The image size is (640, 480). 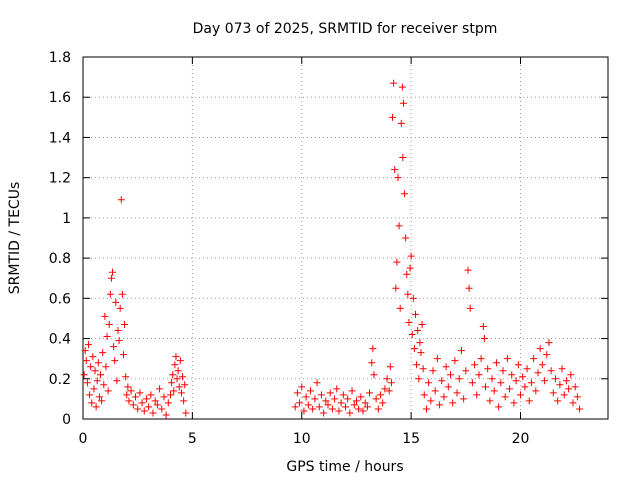 What do you see at coordinates (66, 420) in the screenshot?
I see `y-tick-label: 0` at bounding box center [66, 420].